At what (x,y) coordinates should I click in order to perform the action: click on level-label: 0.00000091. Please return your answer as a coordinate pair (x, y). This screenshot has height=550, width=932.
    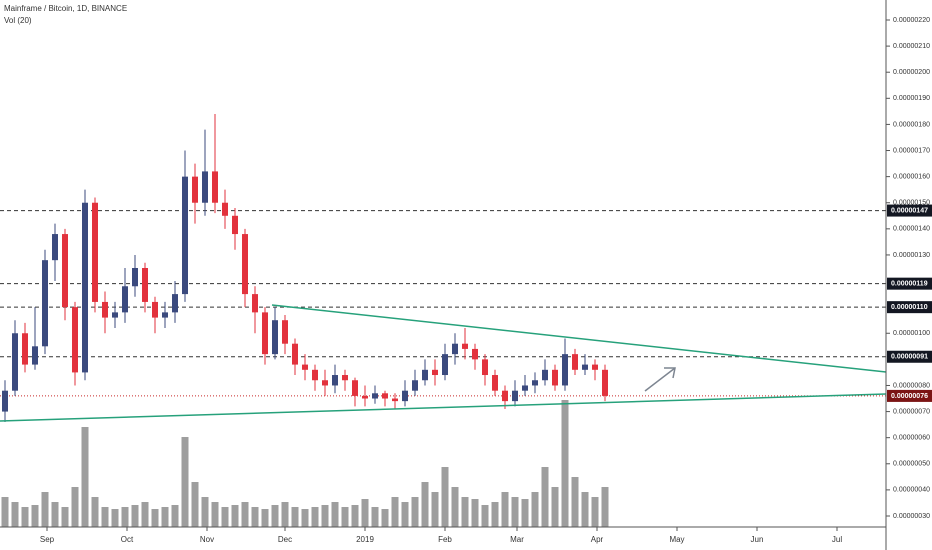
    Looking at the image, I should click on (909, 357).